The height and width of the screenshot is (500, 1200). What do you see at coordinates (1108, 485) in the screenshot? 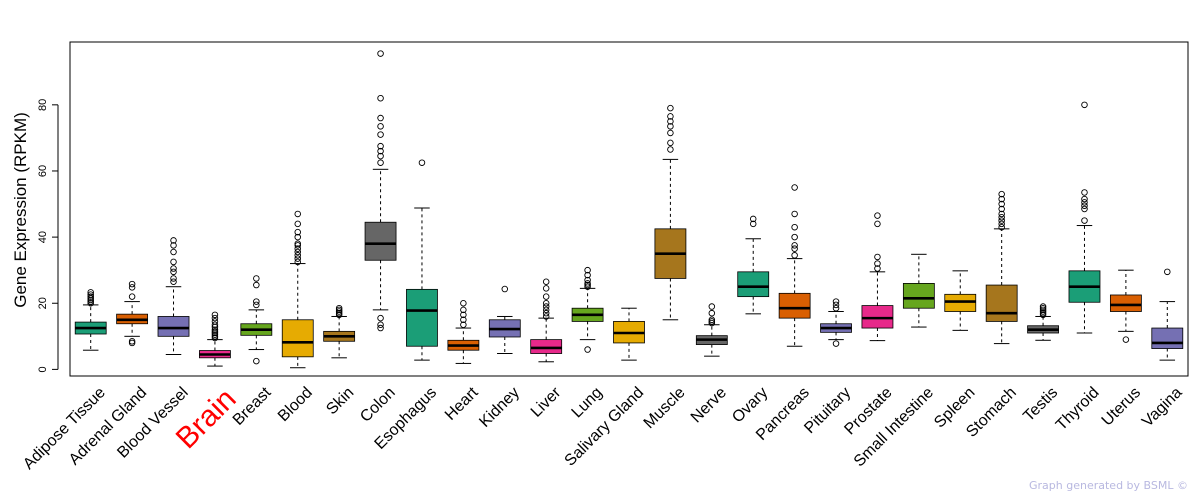
I see `credit-text: Graph generated by BSML ©` at bounding box center [1108, 485].